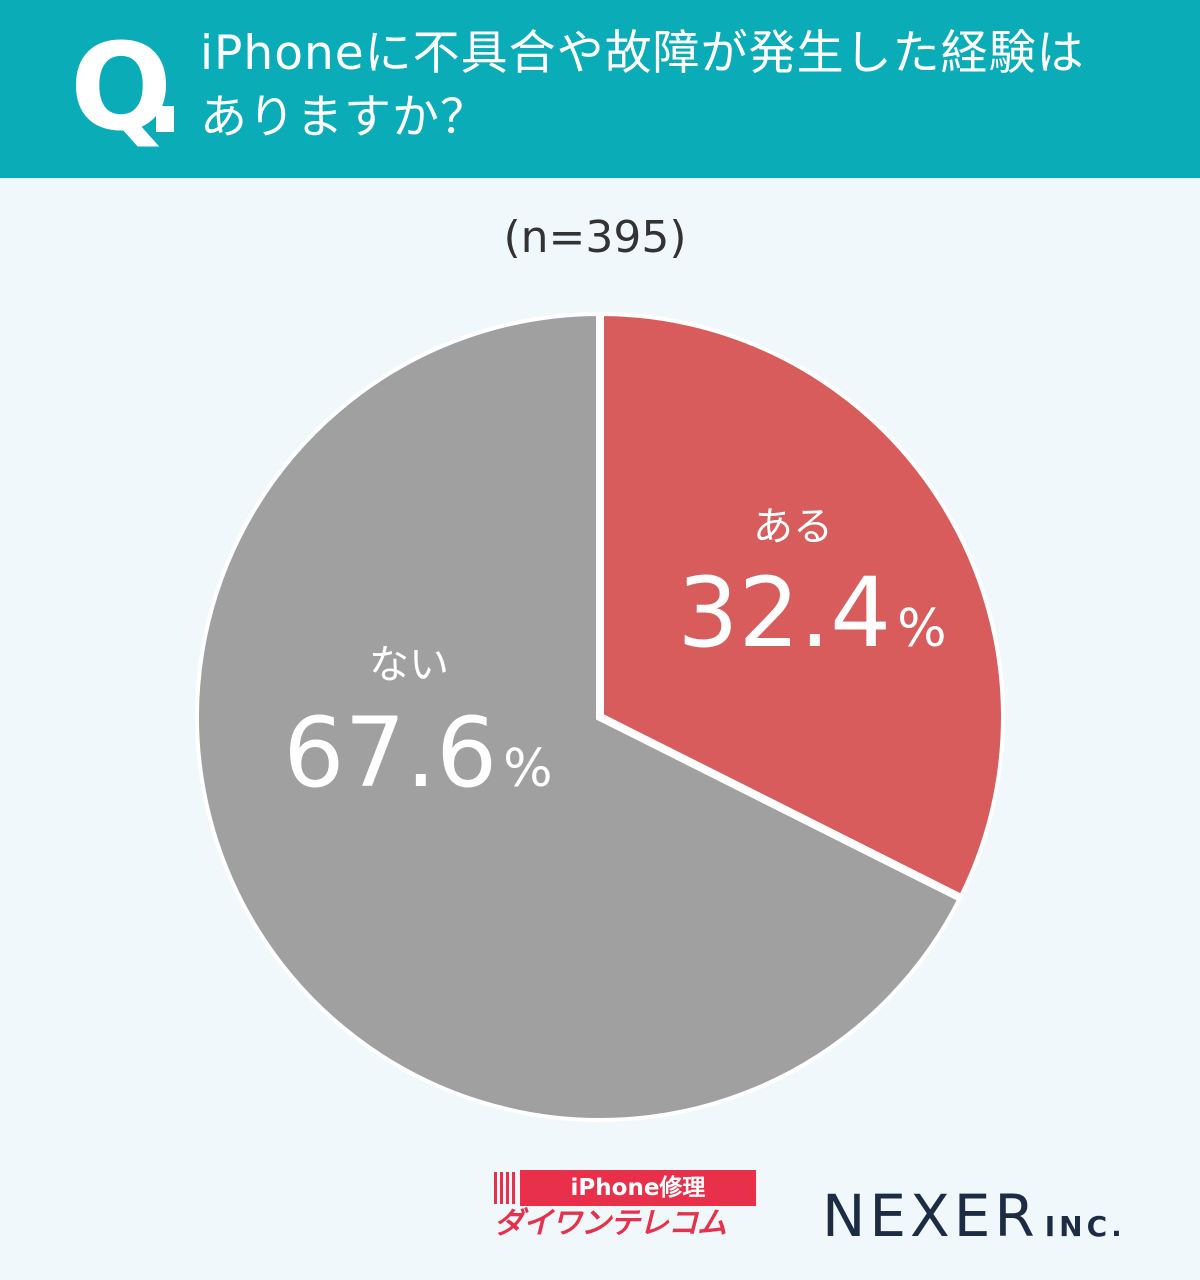  What do you see at coordinates (793, 527) in the screenshot?
I see `slice-label-aru: ある` at bounding box center [793, 527].